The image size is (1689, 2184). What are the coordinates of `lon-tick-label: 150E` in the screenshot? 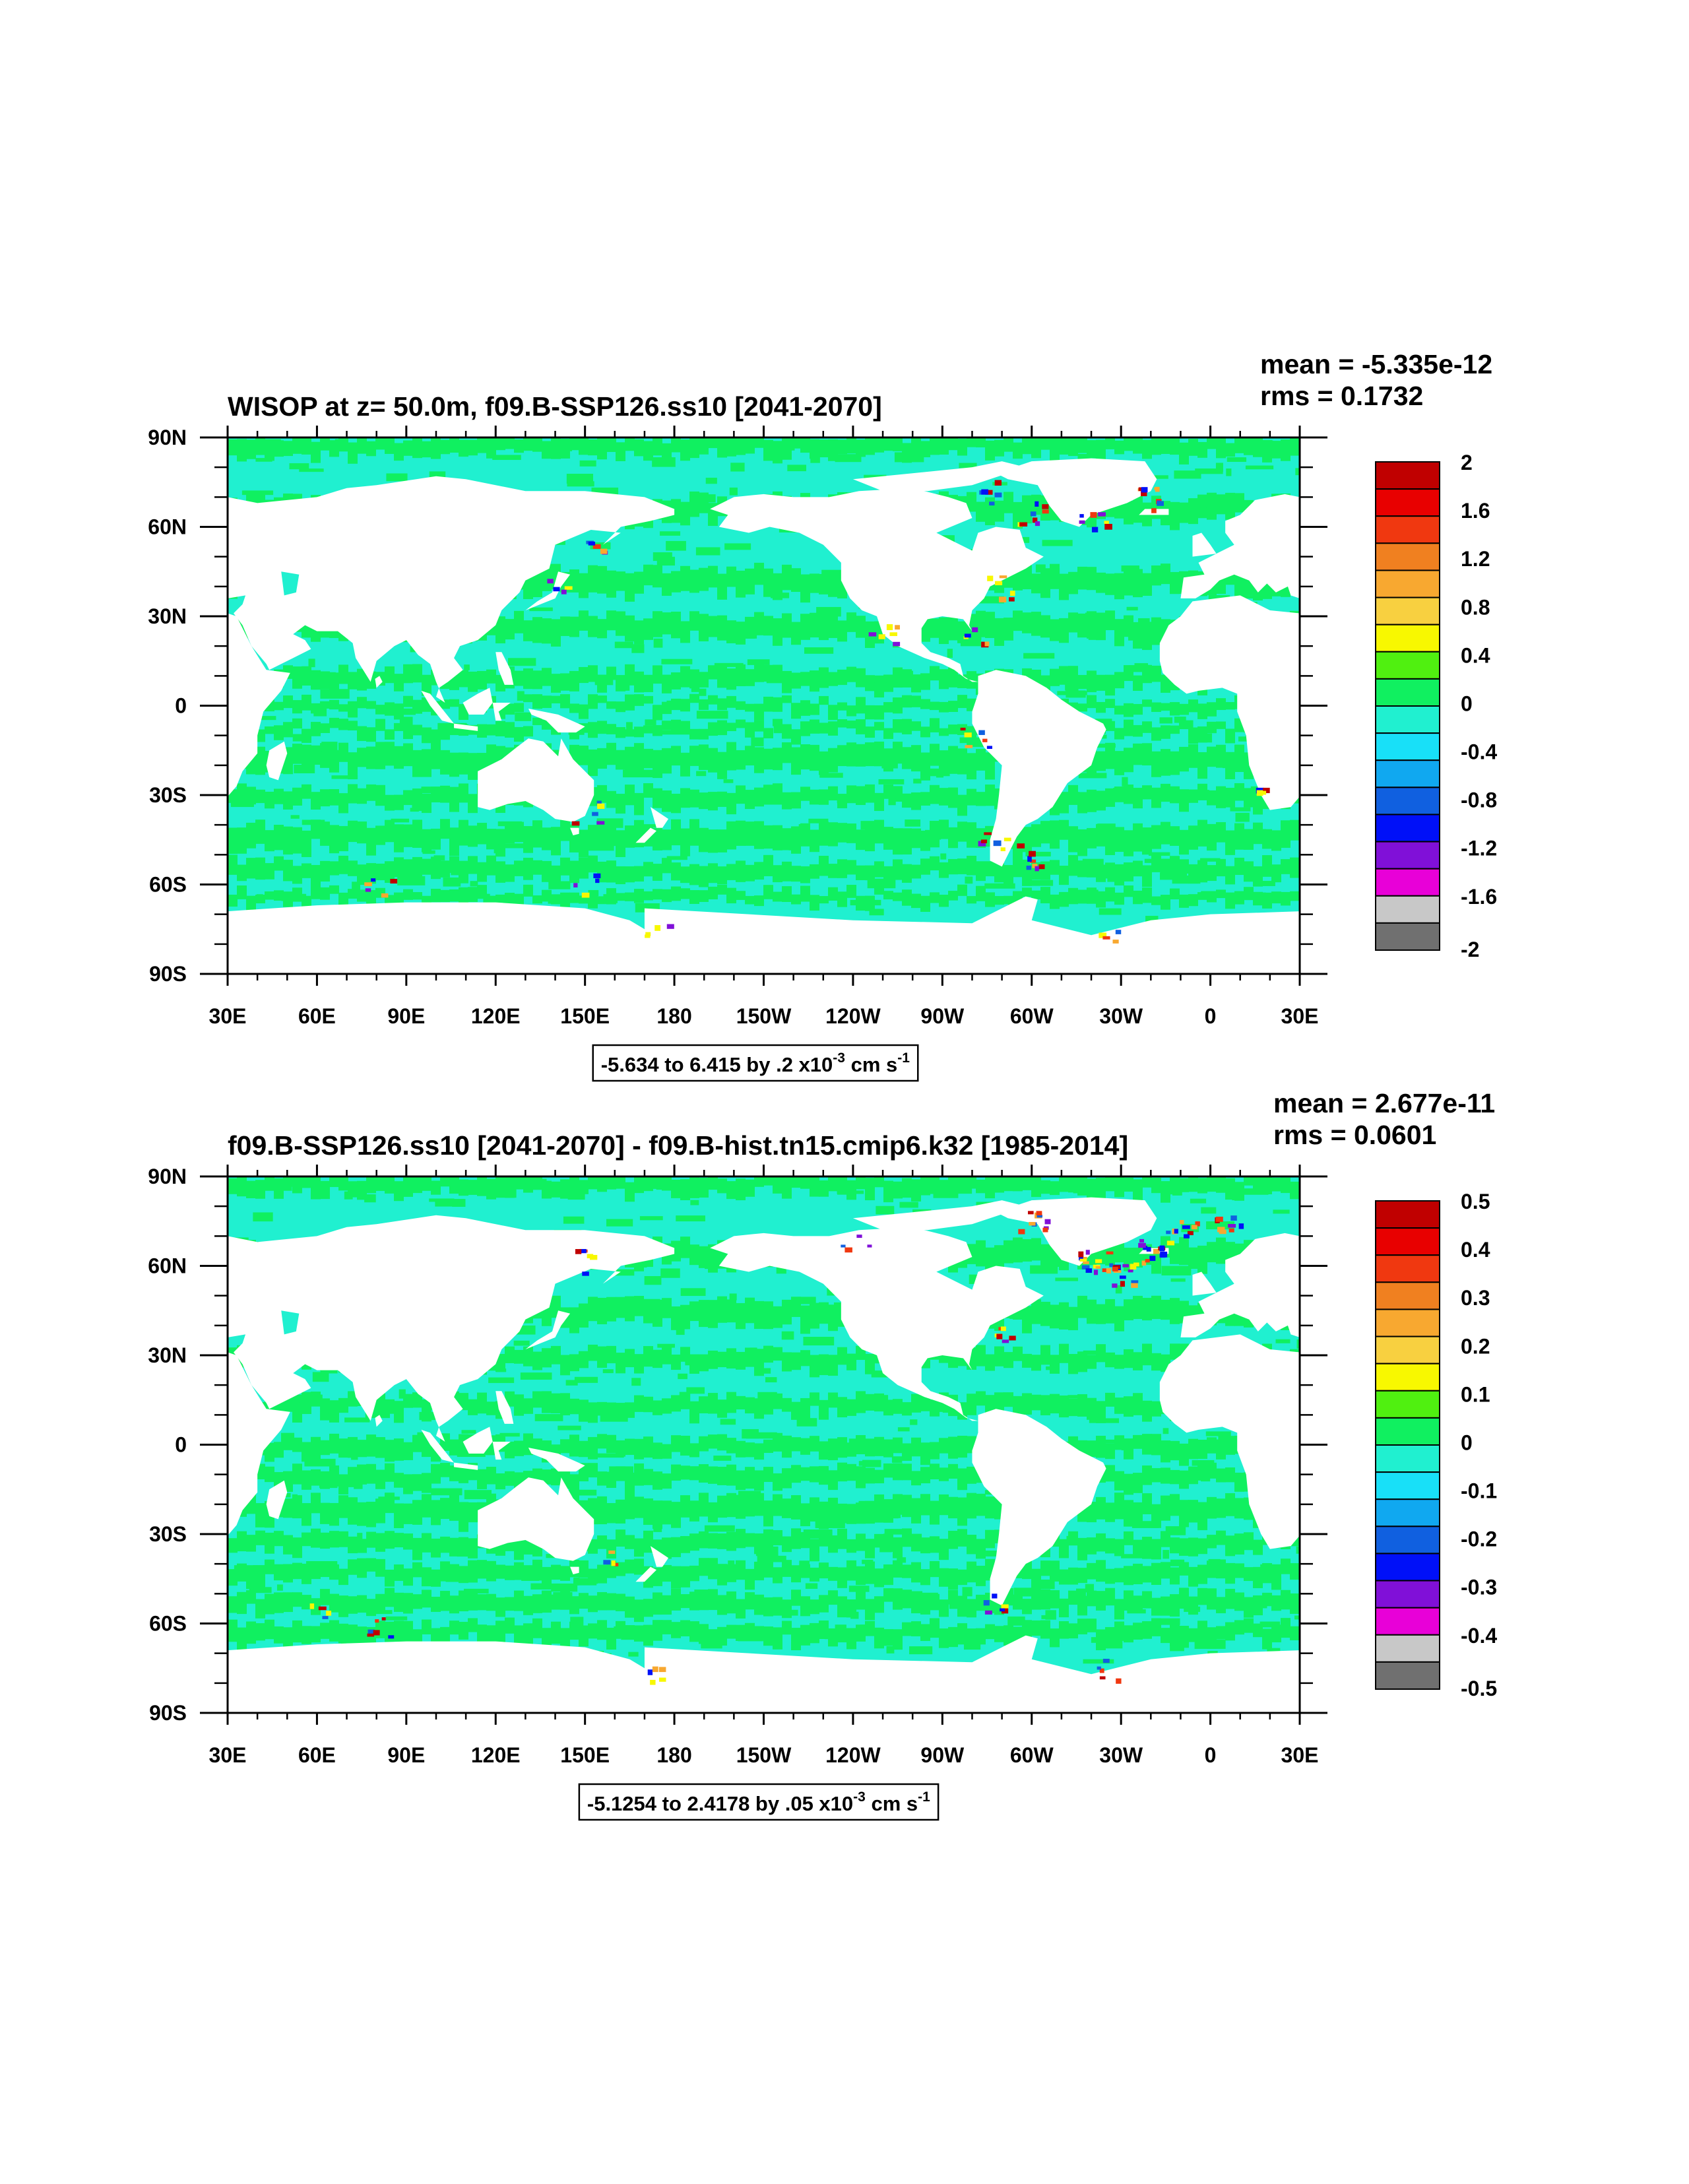 It's located at (585, 1755).